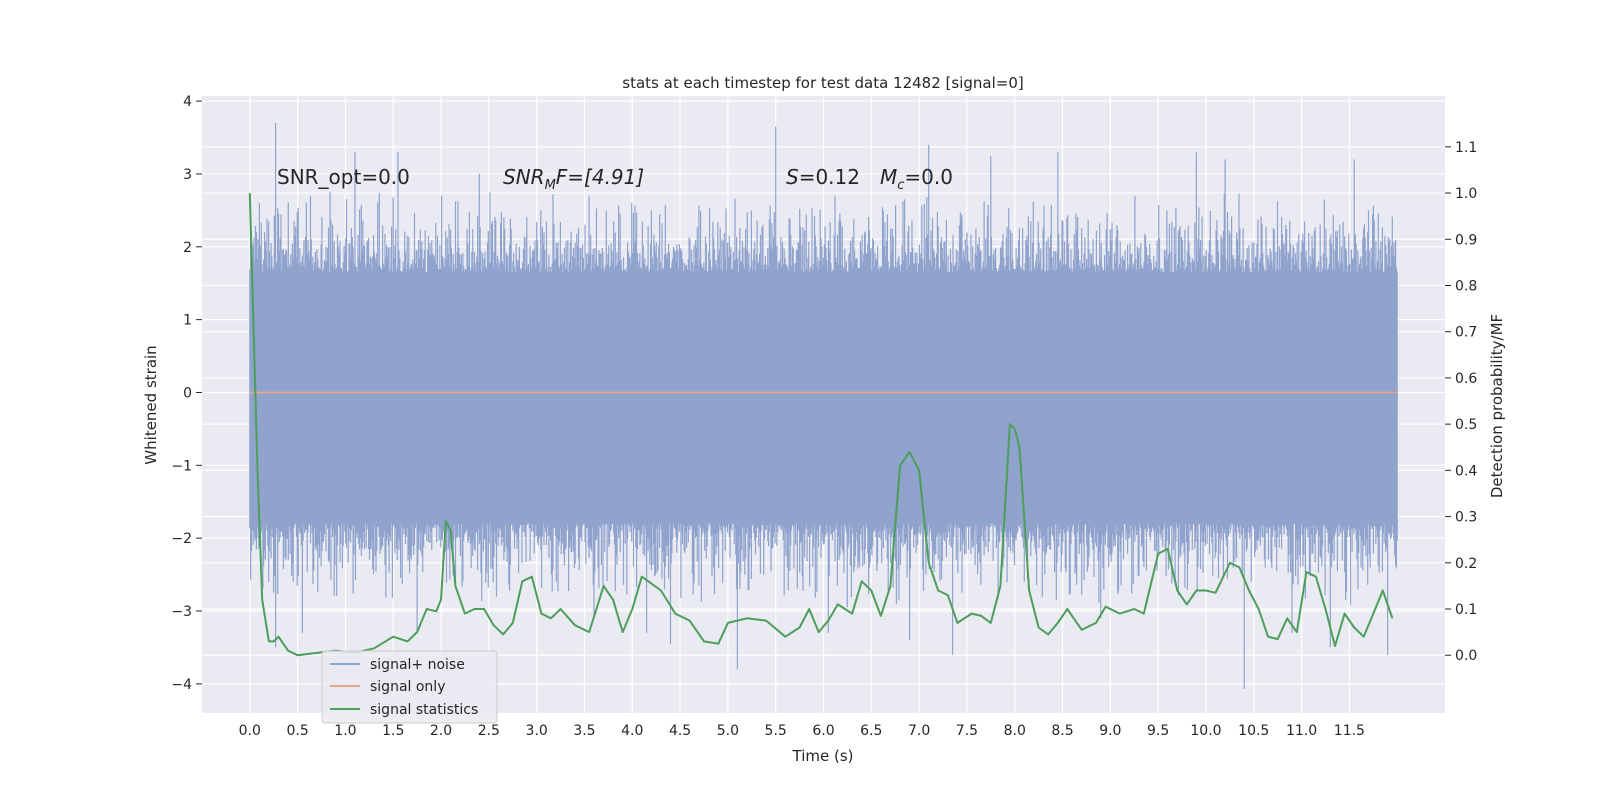  What do you see at coordinates (550, 185) in the screenshot?
I see `annotation-snr-mf-sub: M` at bounding box center [550, 185].